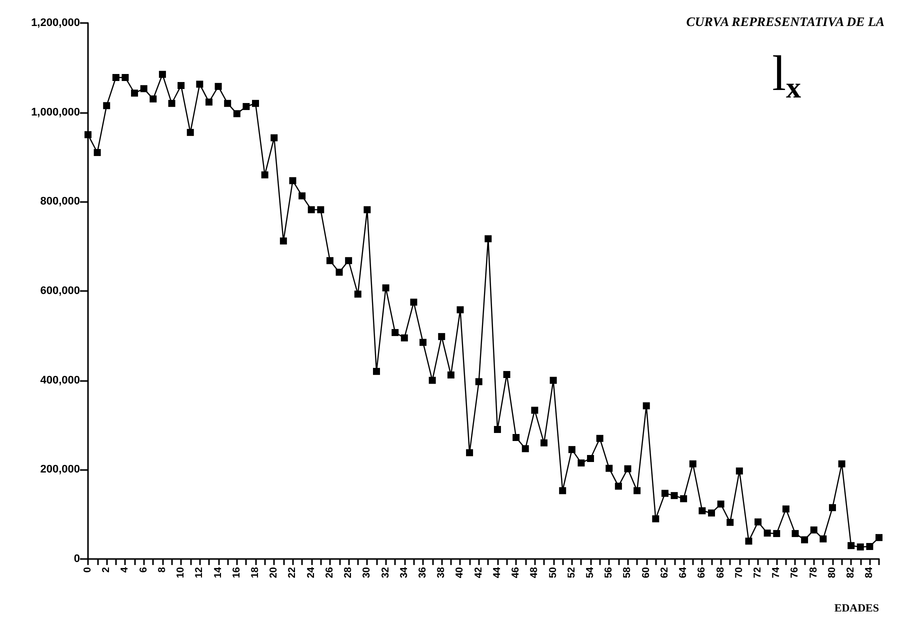 This screenshot has width=899, height=622. Describe the element at coordinates (125, 569) in the screenshot. I see `x-tick-label: 4` at that location.